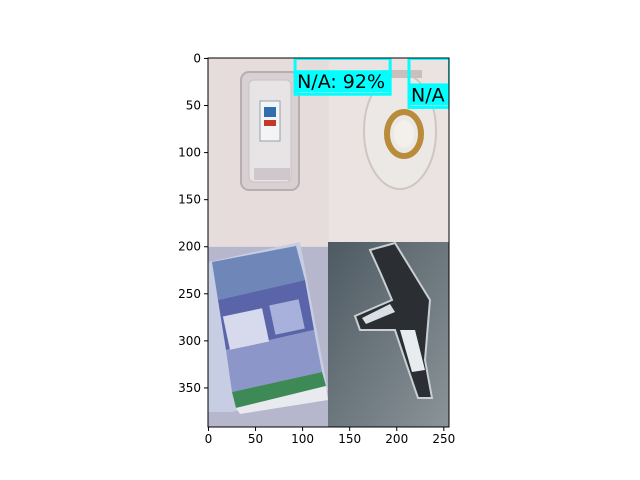 This screenshot has height=480, width=640. What do you see at coordinates (255, 439) in the screenshot?
I see `x-tick-label: 50` at bounding box center [255, 439].